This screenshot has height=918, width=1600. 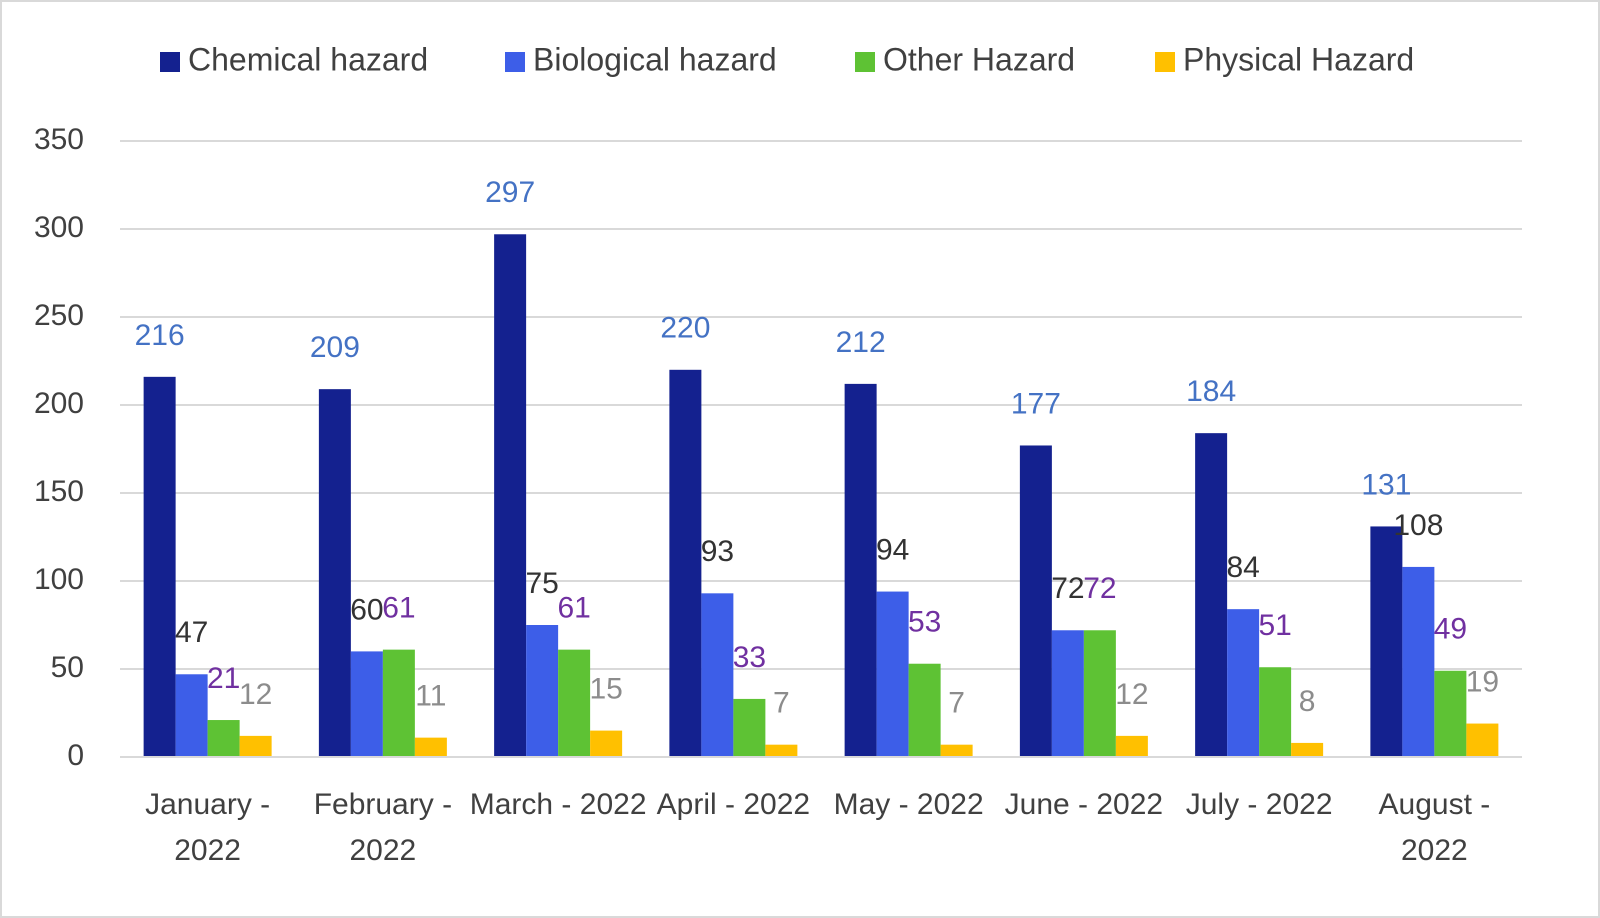 I want to click on data-label: 60, so click(x=366, y=609).